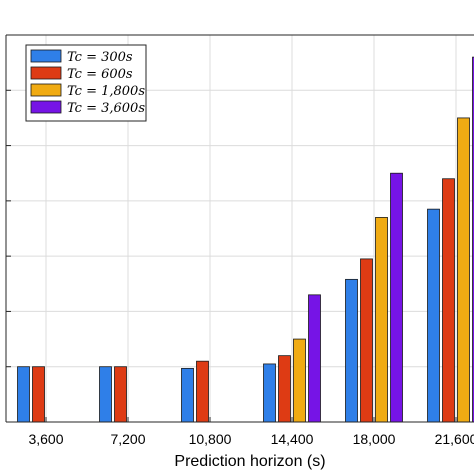 This screenshot has height=474, width=474. Describe the element at coordinates (127, 439) in the screenshot. I see `x-tick-label: 7,200` at that location.